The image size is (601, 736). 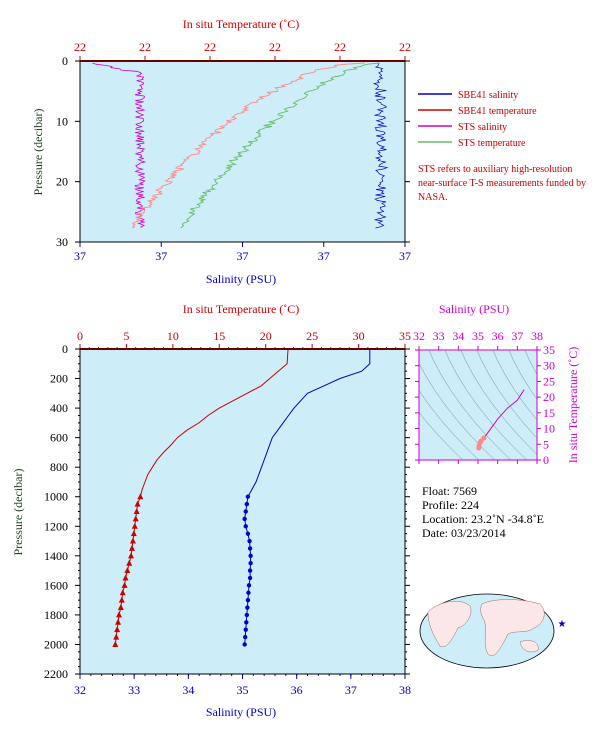 I want to click on main-sal-tick-label: 36, so click(x=297, y=690).